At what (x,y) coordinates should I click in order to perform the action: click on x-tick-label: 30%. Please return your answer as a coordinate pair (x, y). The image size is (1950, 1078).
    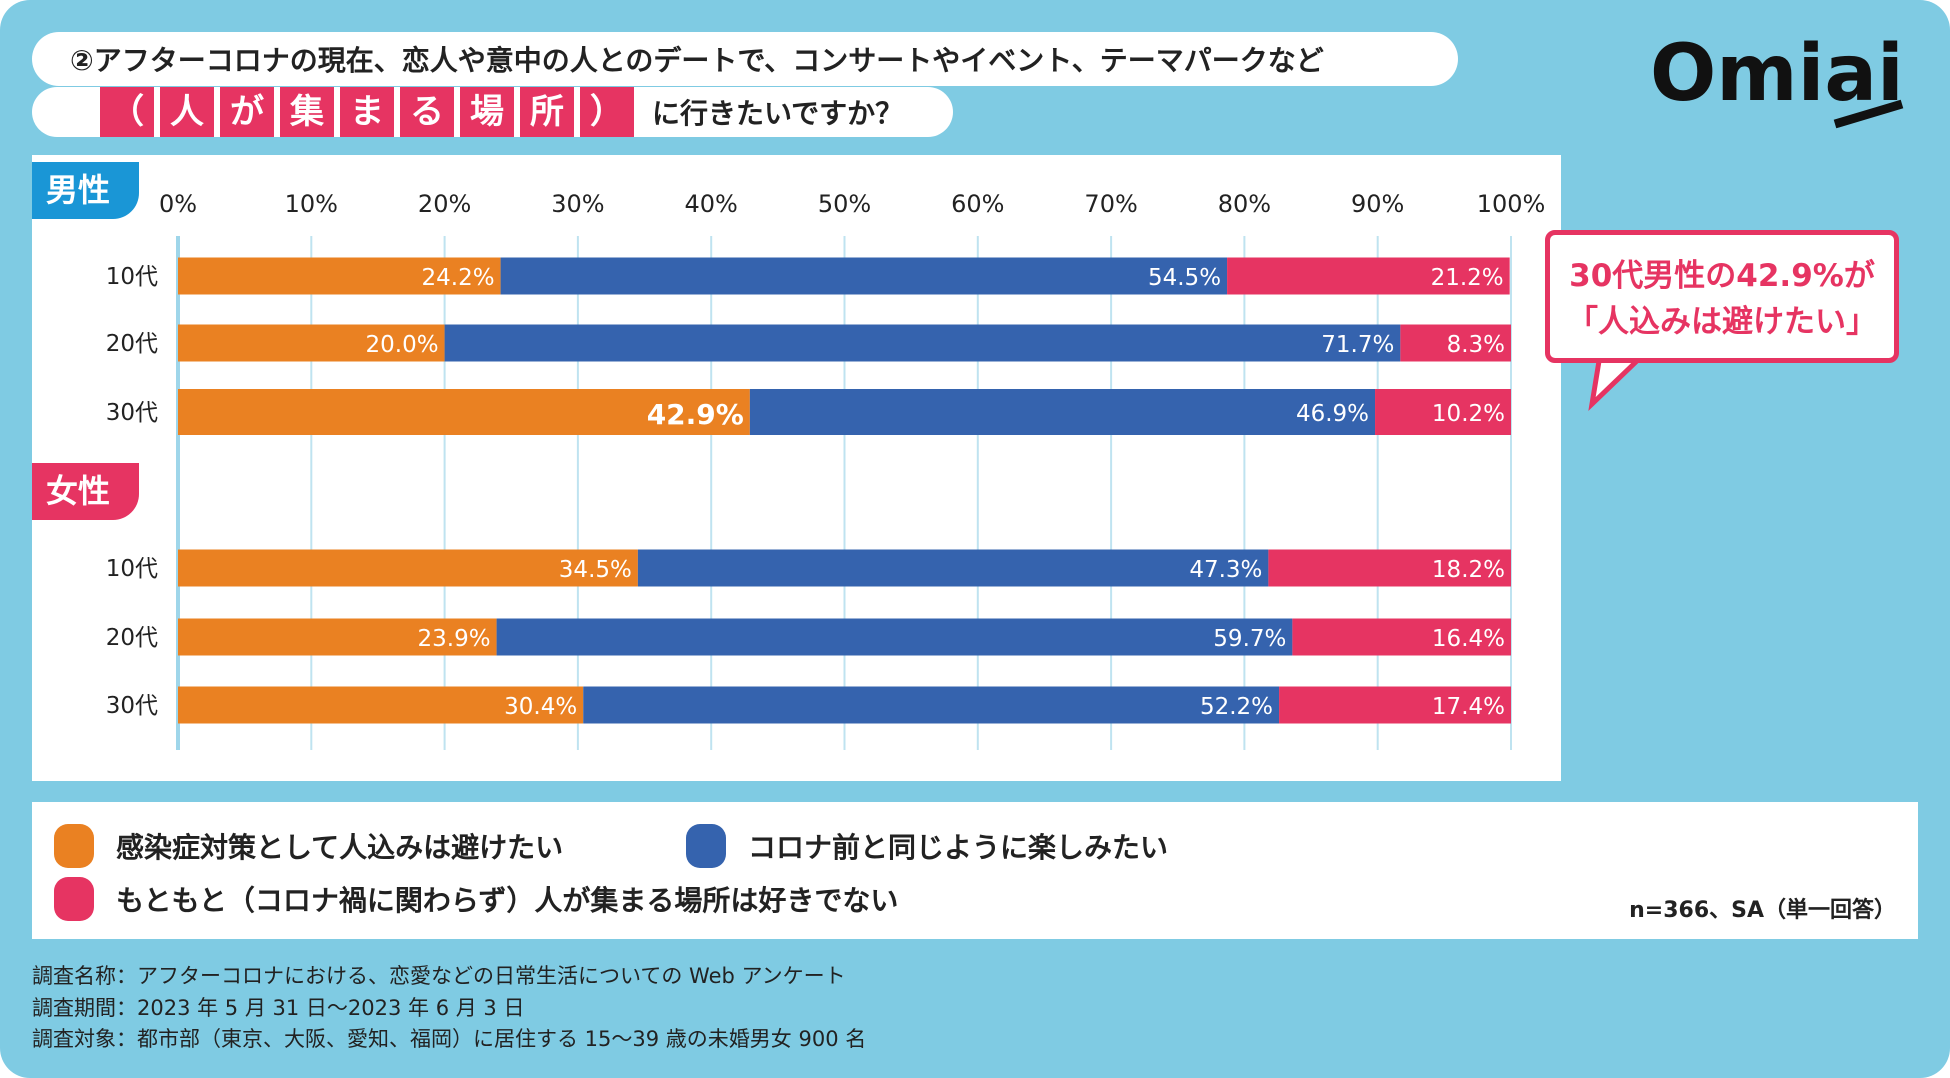
    Looking at the image, I should click on (577, 204).